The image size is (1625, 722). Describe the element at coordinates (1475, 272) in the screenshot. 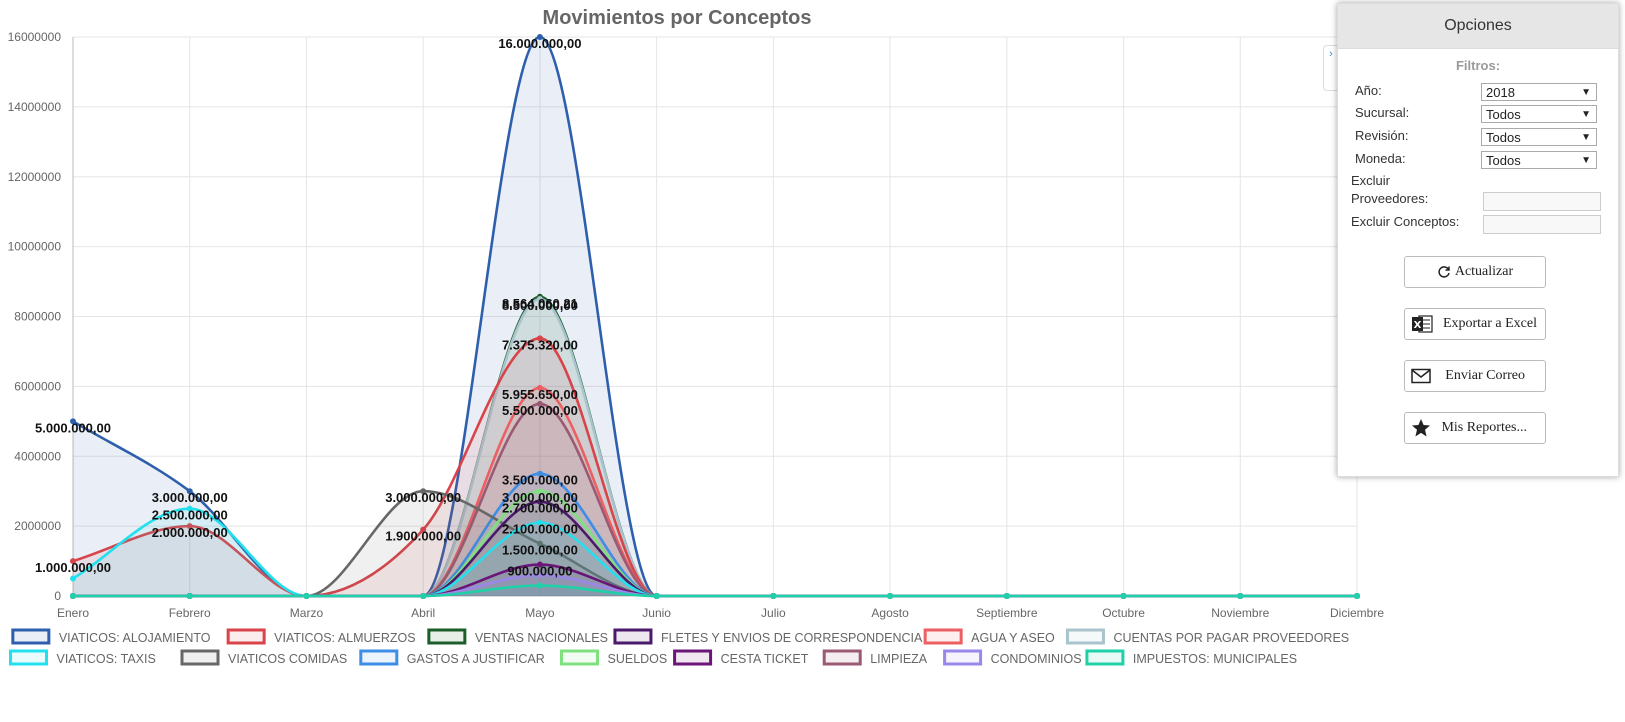

I see `update-button: Actualizar` at that location.